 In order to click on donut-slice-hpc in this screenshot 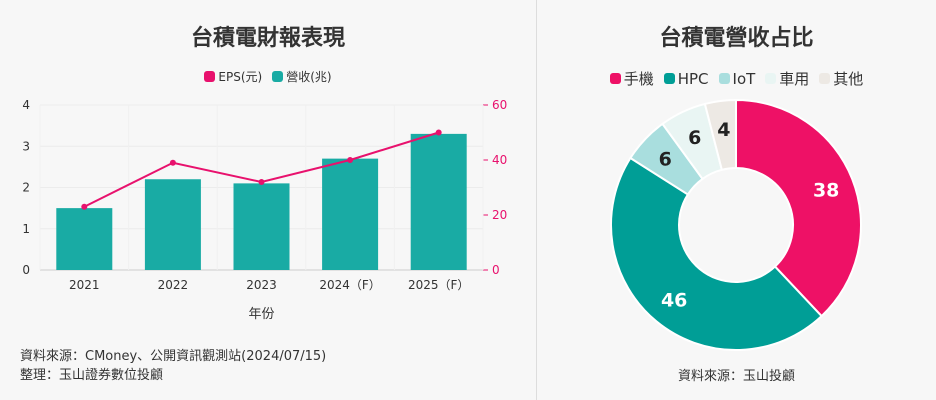, I will do `click(716, 253)`.